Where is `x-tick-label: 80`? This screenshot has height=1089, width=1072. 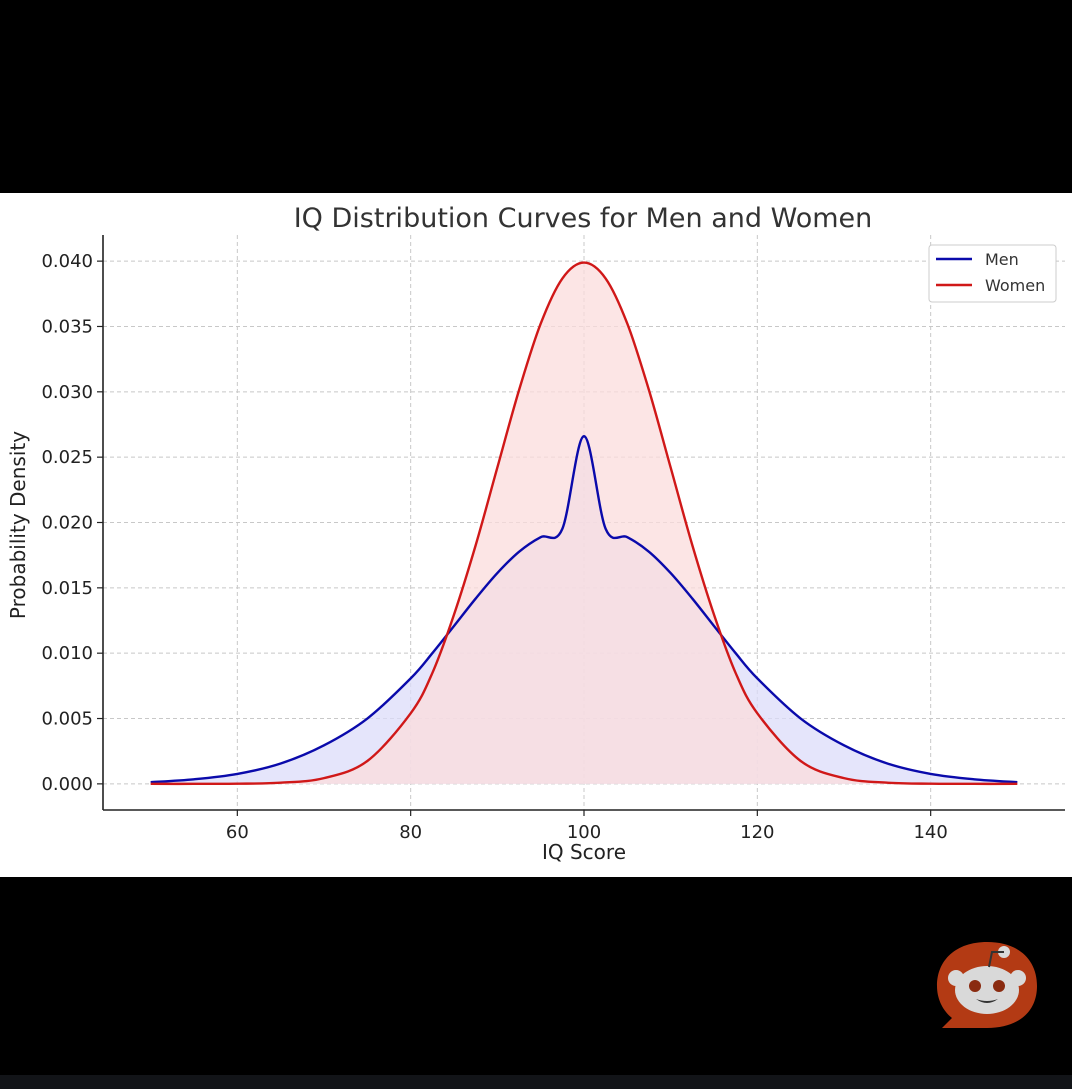 x-tick-label: 80 is located at coordinates (410, 832).